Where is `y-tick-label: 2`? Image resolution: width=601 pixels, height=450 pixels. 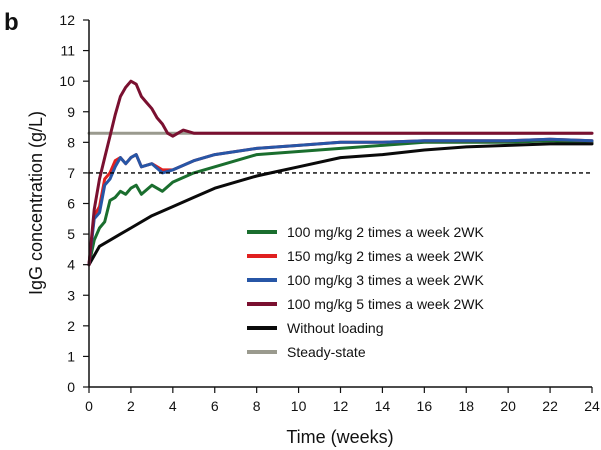 y-tick-label: 2 is located at coordinates (71, 326).